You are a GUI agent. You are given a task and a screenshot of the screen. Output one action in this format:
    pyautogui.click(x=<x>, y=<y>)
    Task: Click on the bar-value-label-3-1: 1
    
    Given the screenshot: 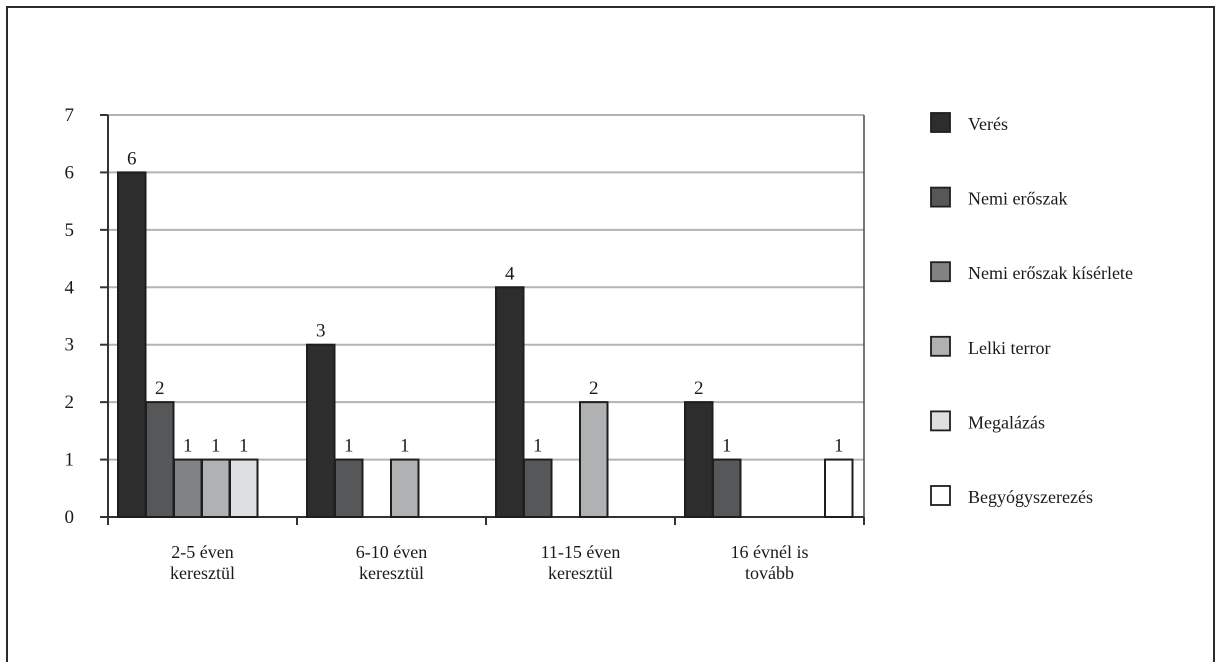 What is the action you would take?
    pyautogui.click(x=405, y=446)
    